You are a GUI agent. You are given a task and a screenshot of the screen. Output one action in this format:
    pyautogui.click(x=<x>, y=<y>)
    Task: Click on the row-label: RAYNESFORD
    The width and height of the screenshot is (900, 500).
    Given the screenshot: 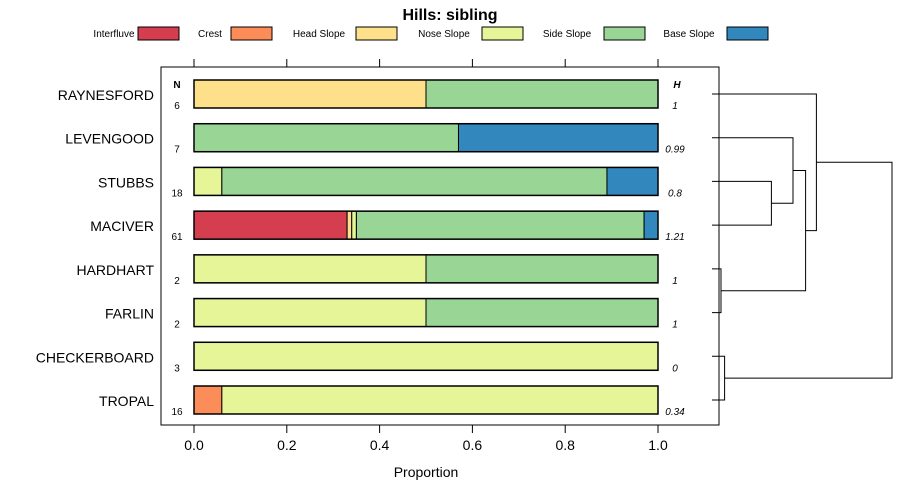 What is the action you would take?
    pyautogui.click(x=106, y=95)
    